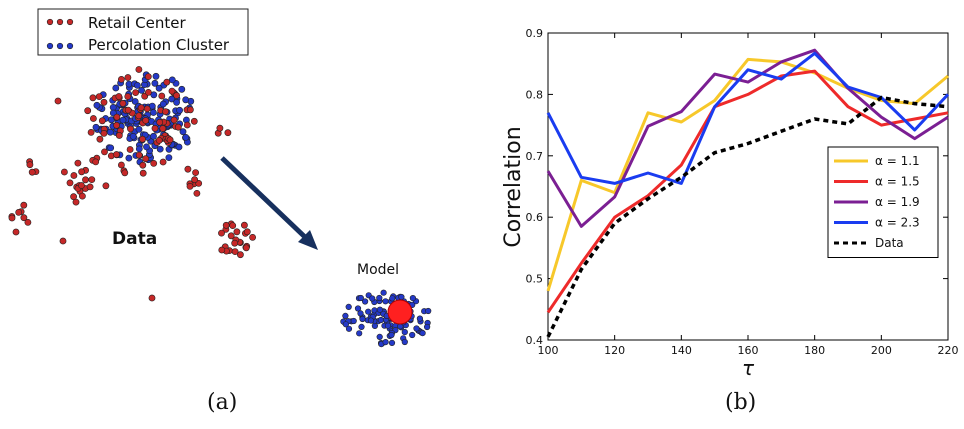  I want to click on y-tick-label: 0.6, so click(535, 217).